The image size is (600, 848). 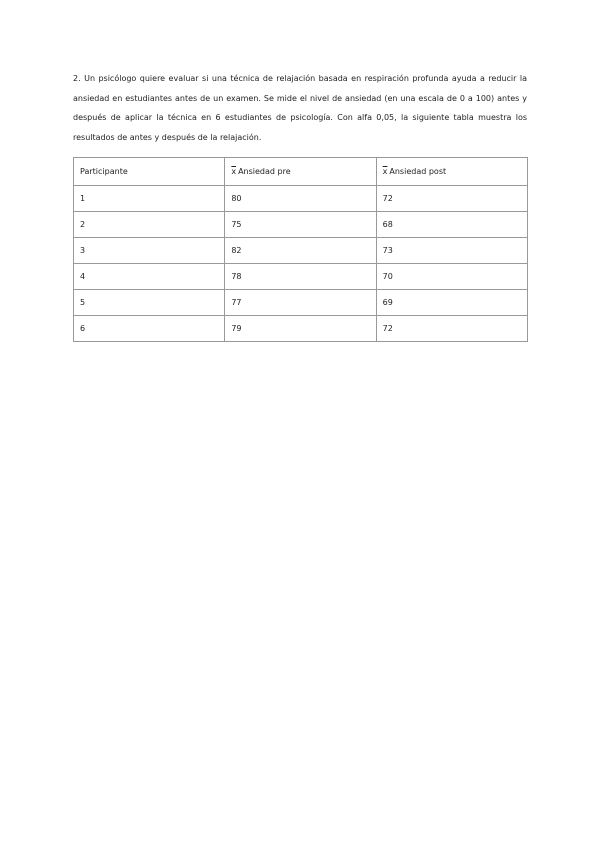 What do you see at coordinates (149, 171) in the screenshot?
I see `header-participante: Participante` at bounding box center [149, 171].